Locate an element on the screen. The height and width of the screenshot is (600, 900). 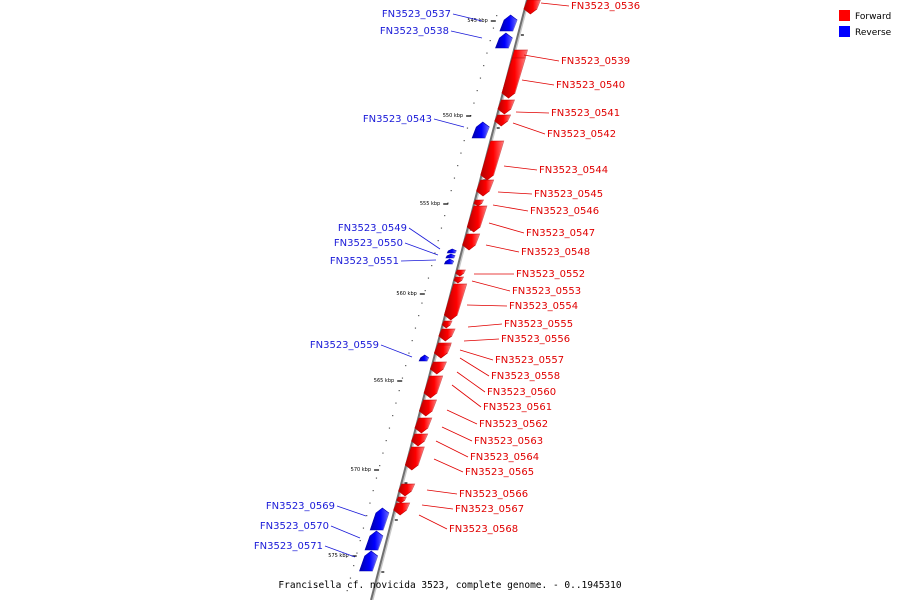
gene-label-fn3523-0553: FN3523_0553 is located at coordinates (546, 291).